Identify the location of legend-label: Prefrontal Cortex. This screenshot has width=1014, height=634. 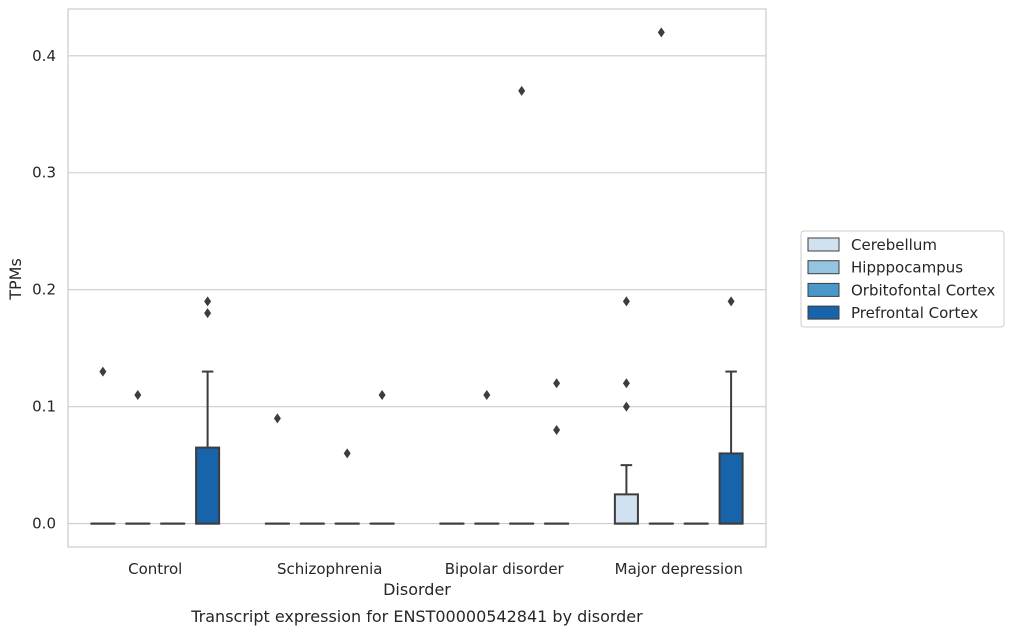
(914, 313).